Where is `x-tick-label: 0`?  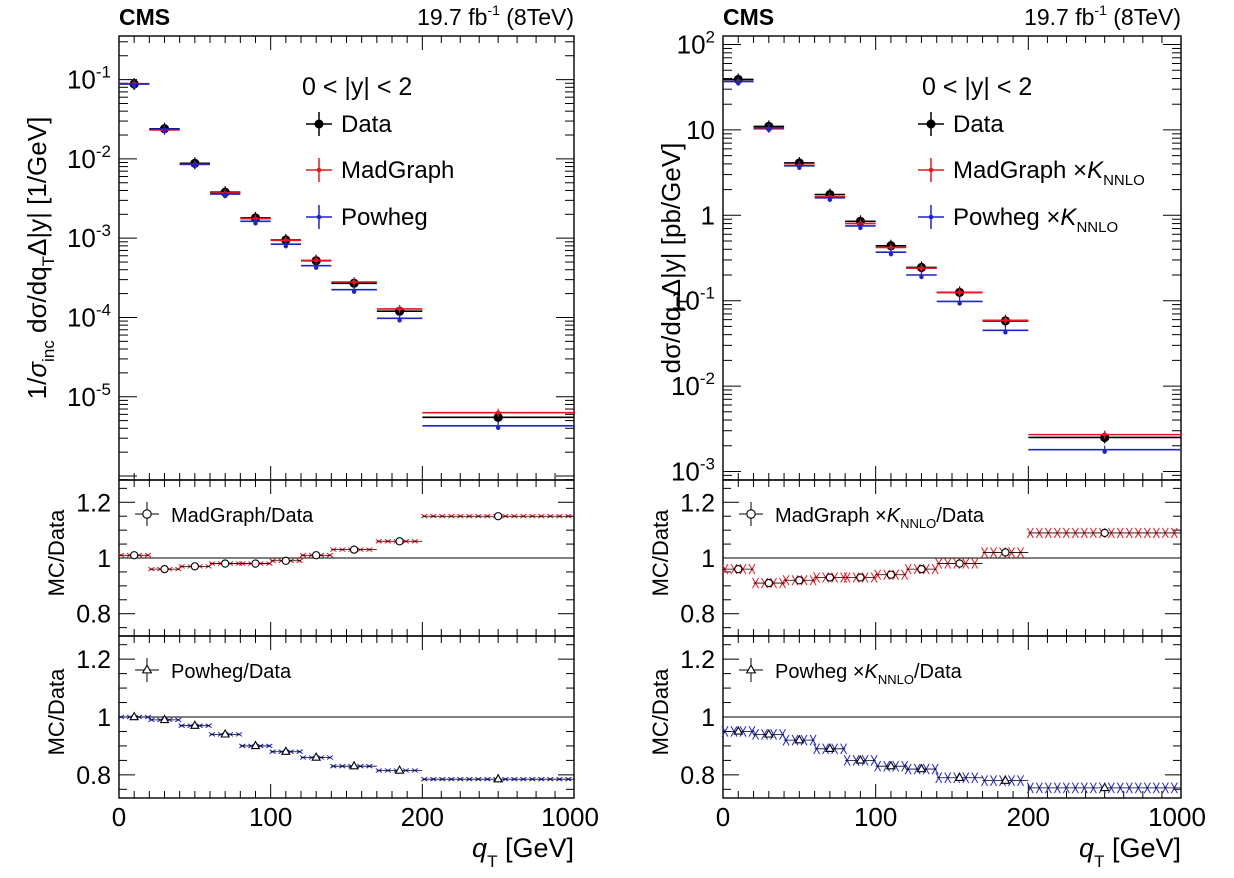 x-tick-label: 0 is located at coordinates (723, 817).